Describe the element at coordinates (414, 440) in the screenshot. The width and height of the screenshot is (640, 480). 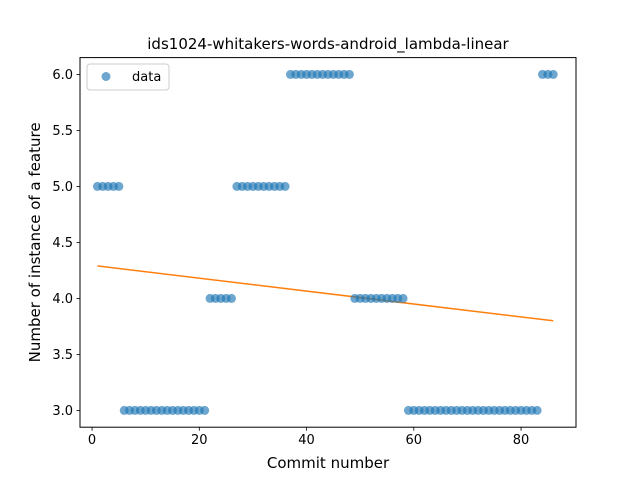
I see `x-tick-label: 60` at that location.